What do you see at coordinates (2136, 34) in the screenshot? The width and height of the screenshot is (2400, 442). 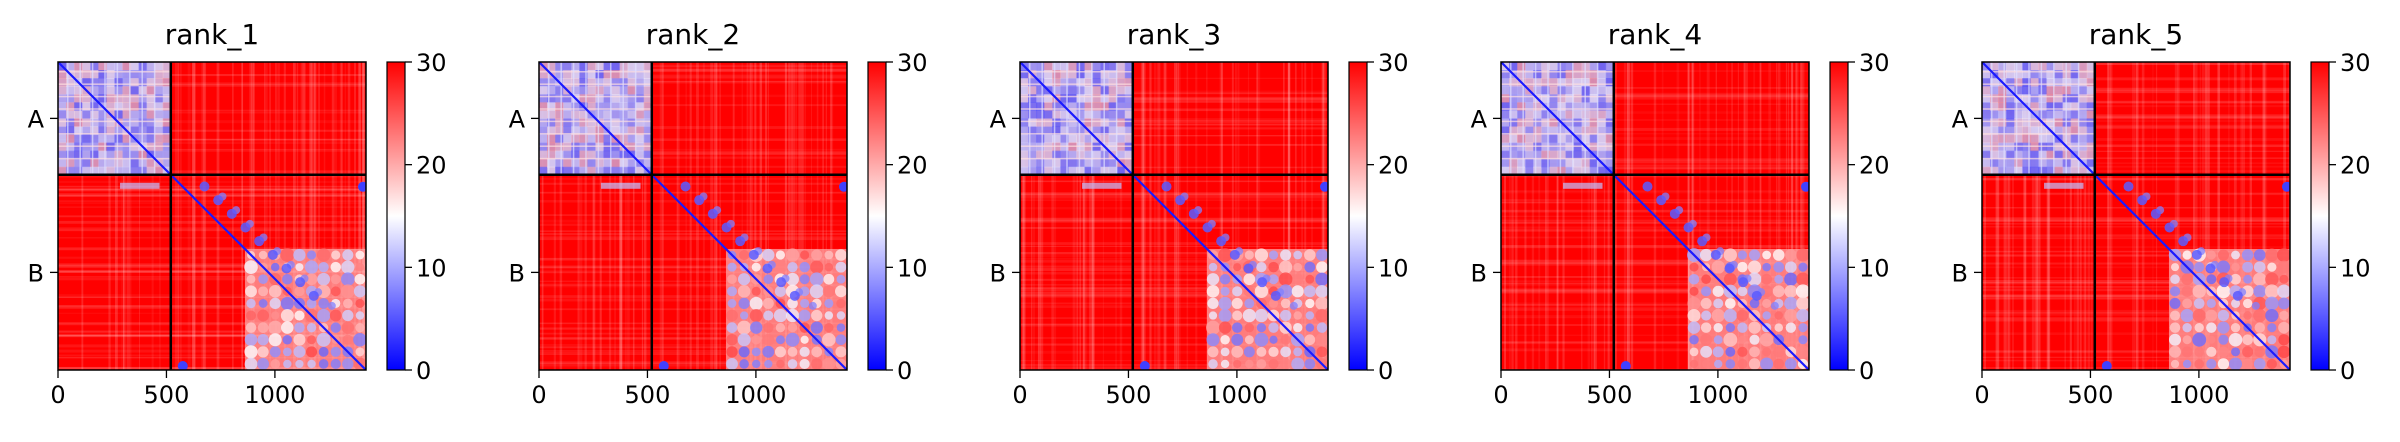 I see `chart-title: rank_5` at bounding box center [2136, 34].